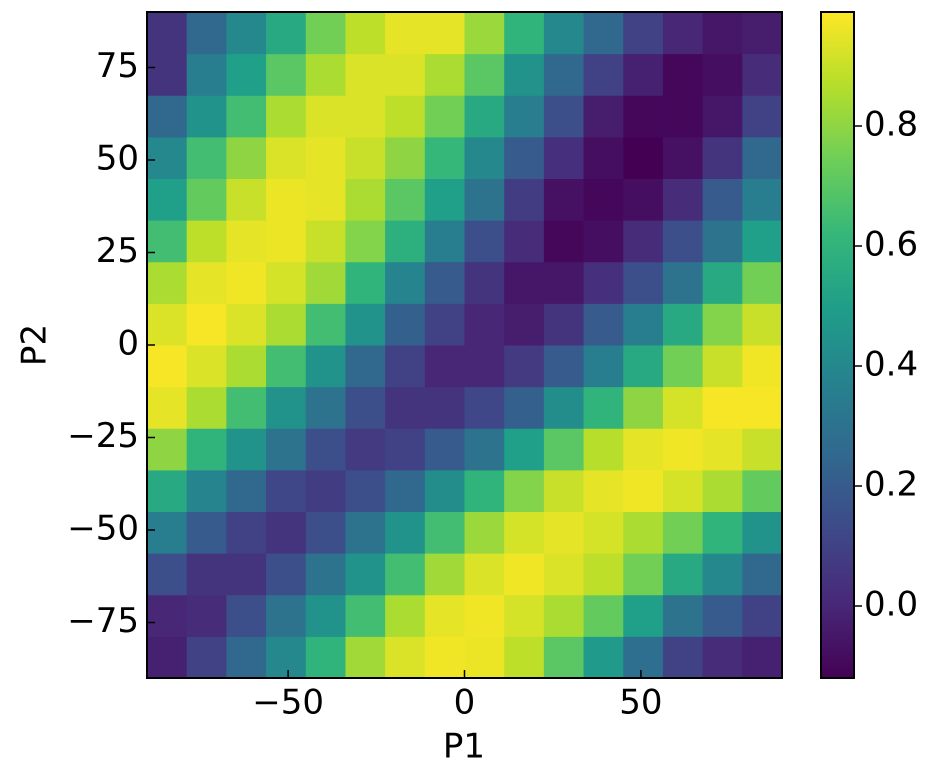  What do you see at coordinates (103, 621) in the screenshot?
I see `y-tick-label: −75` at bounding box center [103, 621].